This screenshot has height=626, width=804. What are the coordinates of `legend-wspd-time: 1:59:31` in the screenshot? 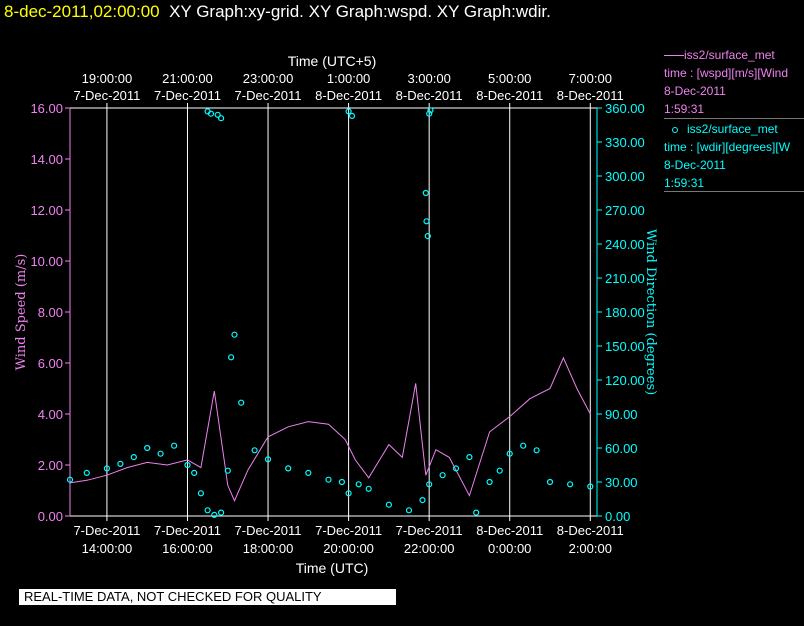 It's located at (684, 109).